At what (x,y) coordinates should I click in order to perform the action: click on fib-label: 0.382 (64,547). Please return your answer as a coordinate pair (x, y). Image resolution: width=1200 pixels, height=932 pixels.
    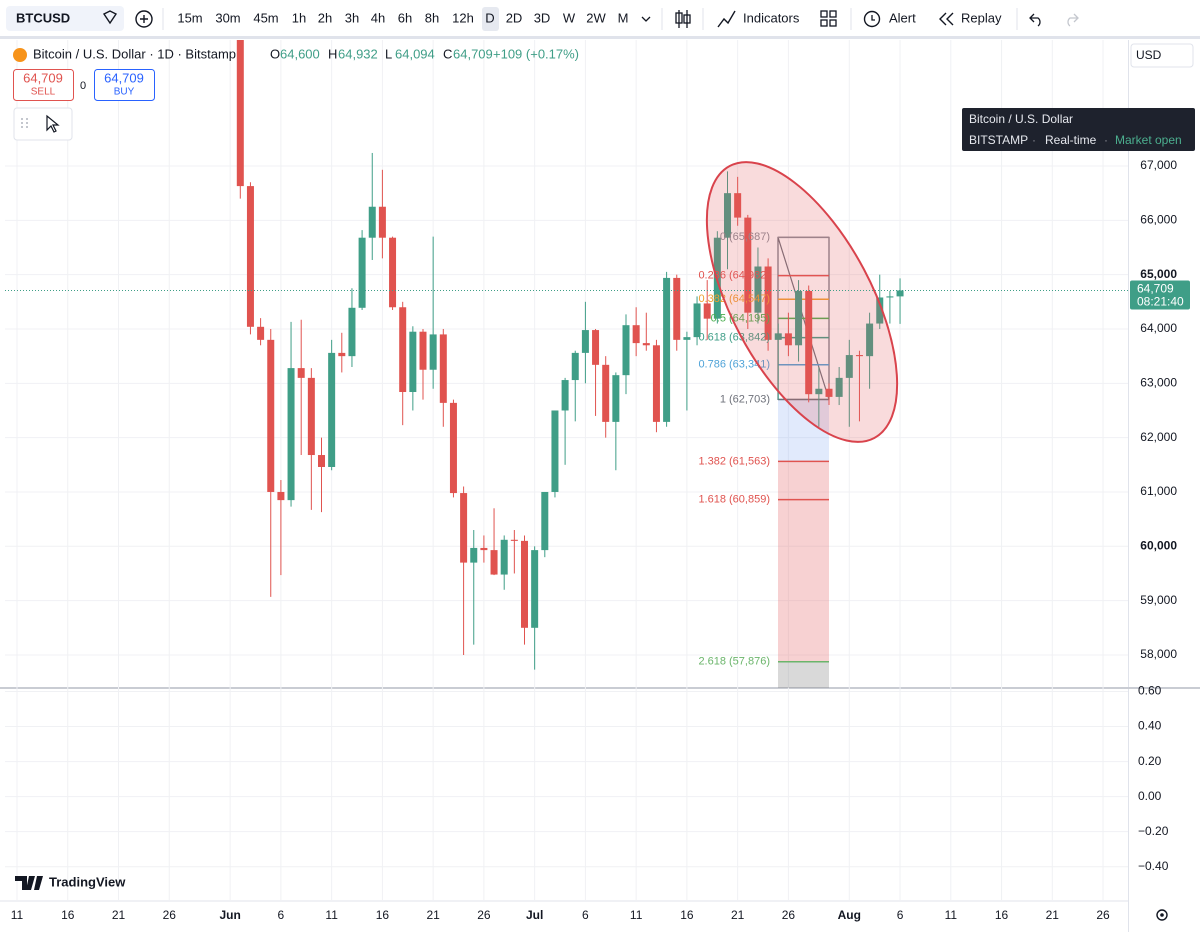
    Looking at the image, I should click on (734, 299).